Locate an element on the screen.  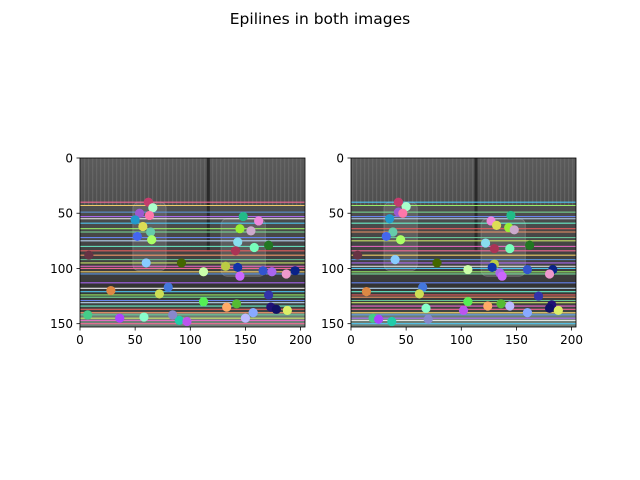
image-left is located at coordinates (192, 242).